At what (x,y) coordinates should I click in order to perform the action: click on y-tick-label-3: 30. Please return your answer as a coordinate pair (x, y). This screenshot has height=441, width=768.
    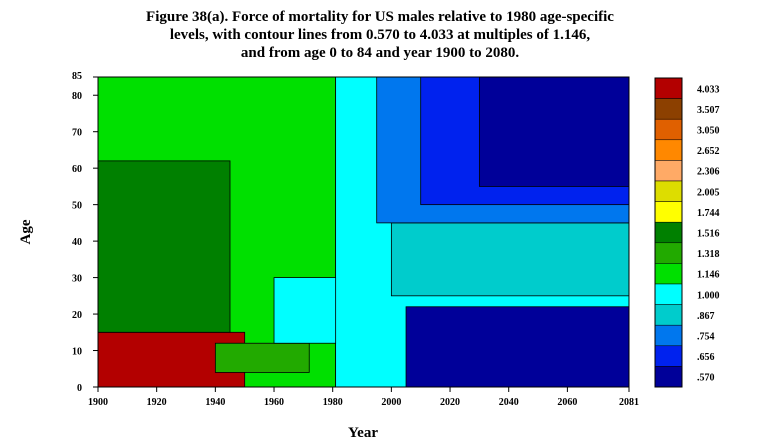
    Looking at the image, I should click on (77, 279).